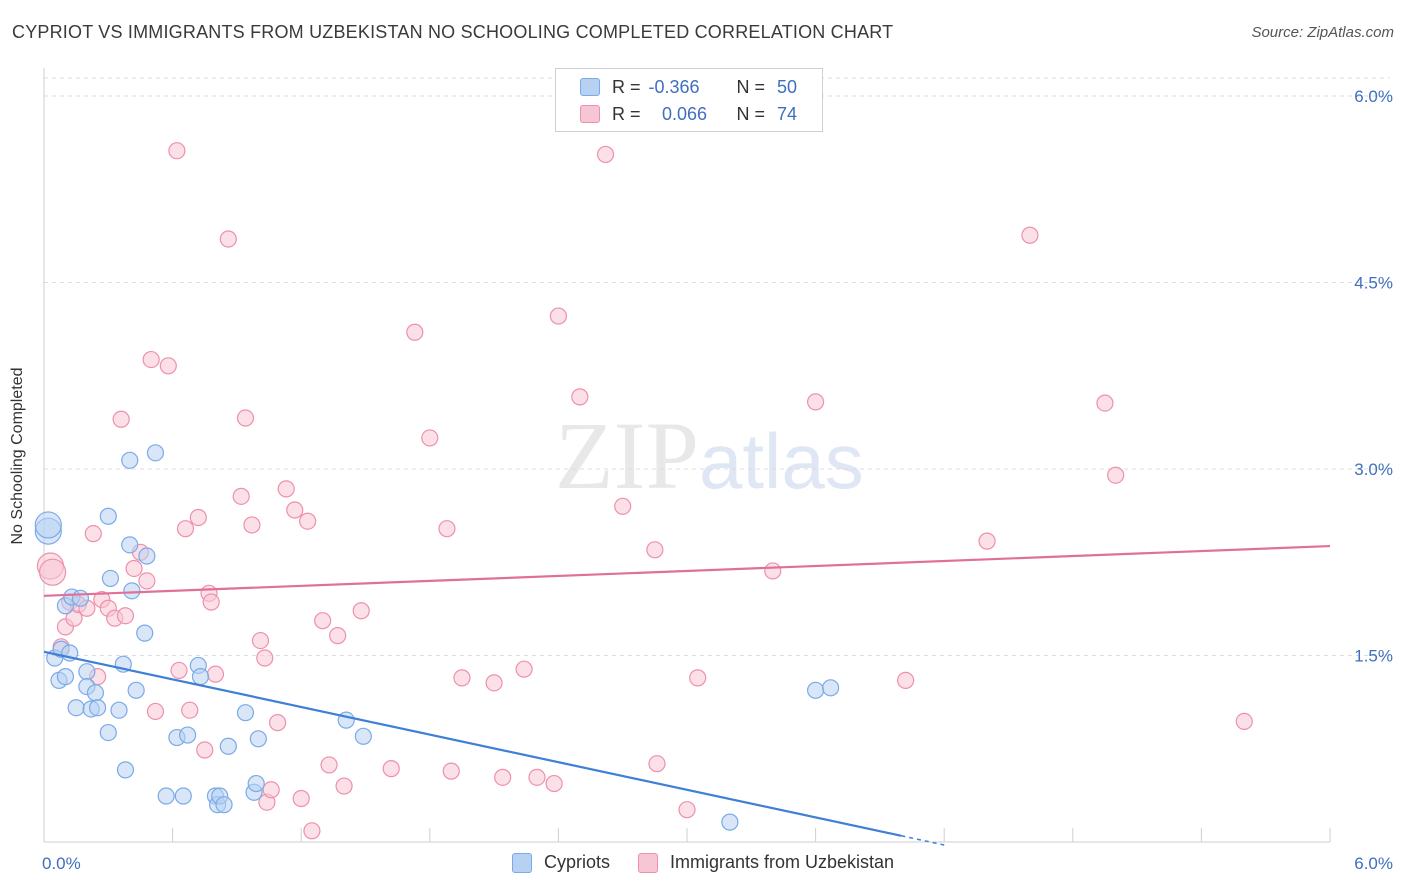  Describe the element at coordinates (674, 86) in the screenshot. I see `legend-r-value: -0.366` at that location.